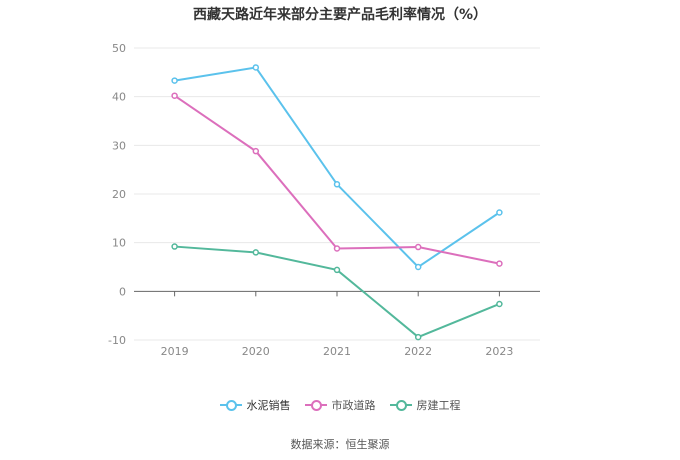 This screenshot has width=680, height=460. Describe the element at coordinates (119, 194) in the screenshot. I see `y-tick-label: 20` at that location.